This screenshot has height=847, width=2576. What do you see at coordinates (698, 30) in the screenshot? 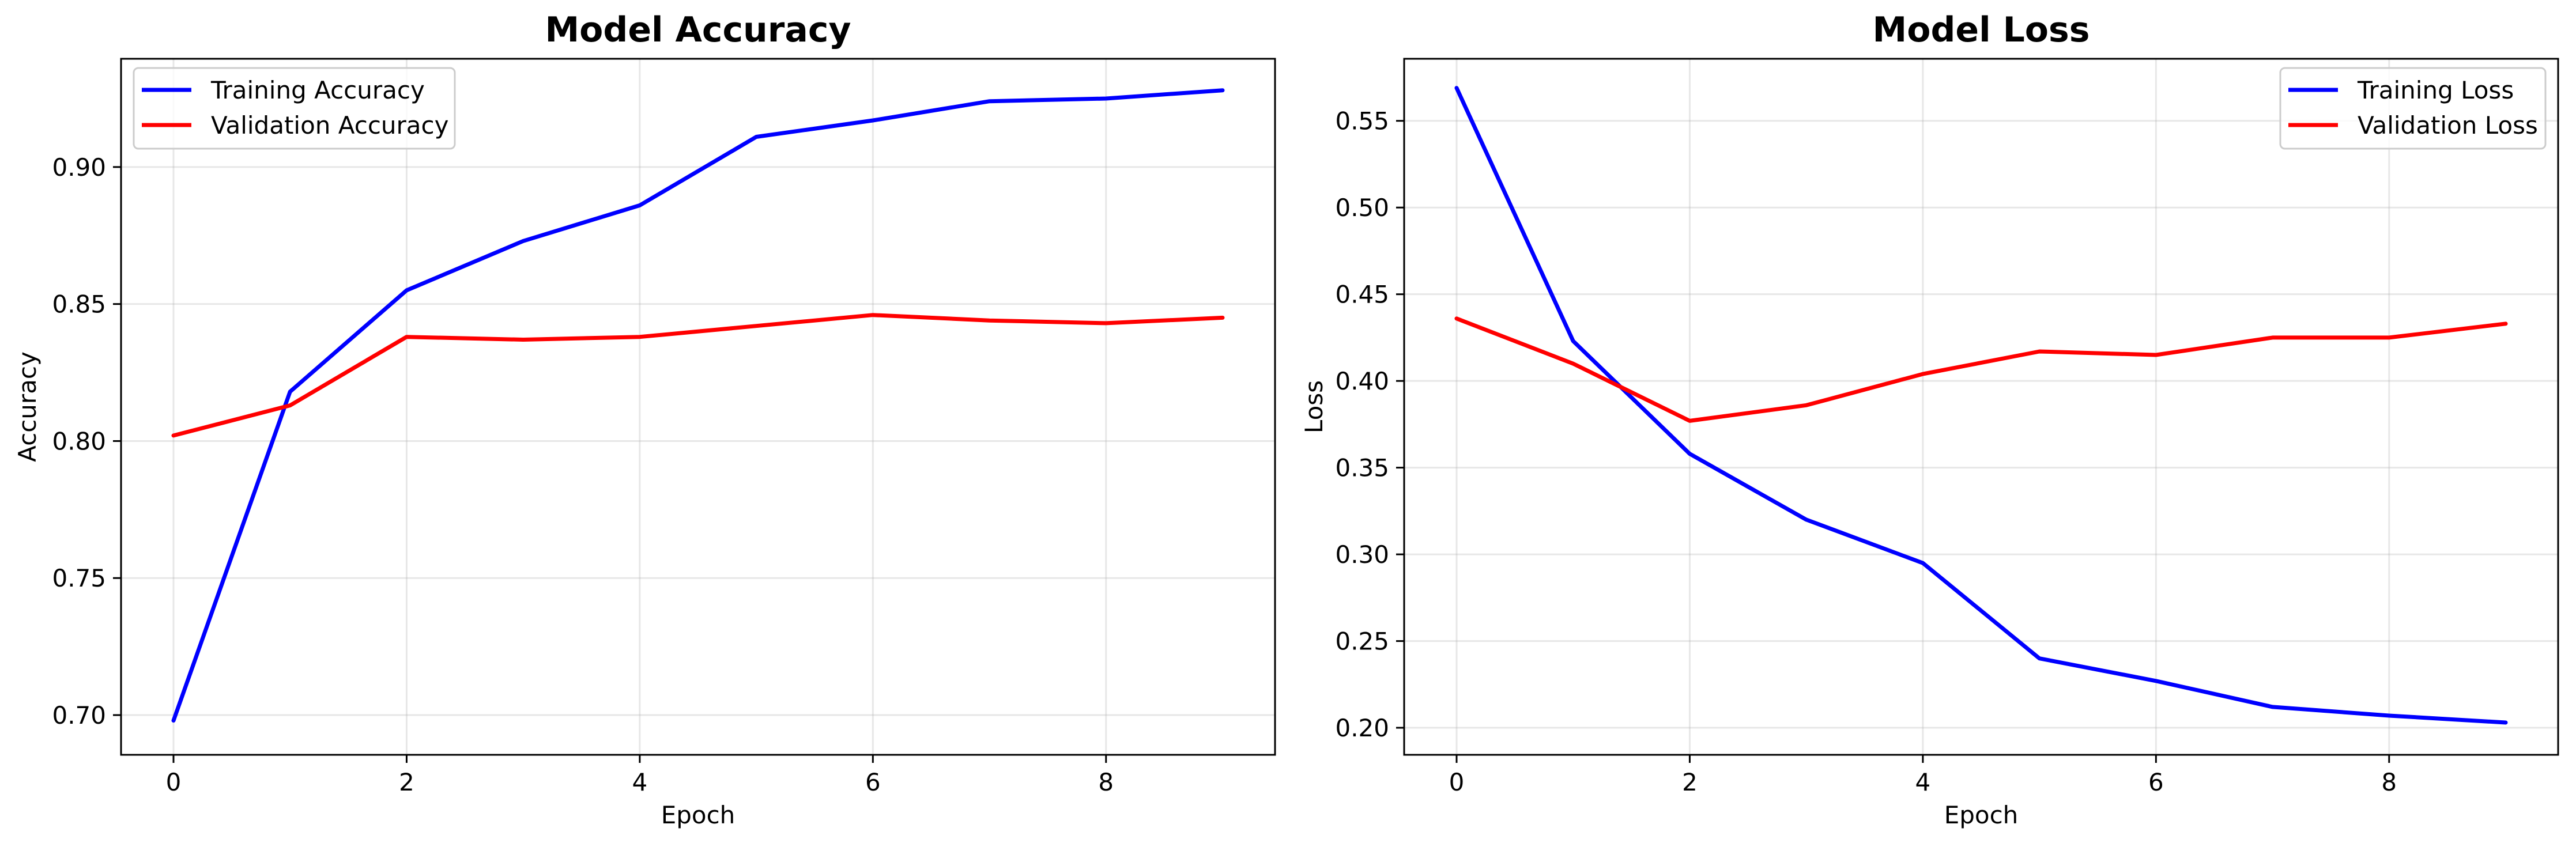
I see `accuracy-chart-title: Model Accuracy` at bounding box center [698, 30].